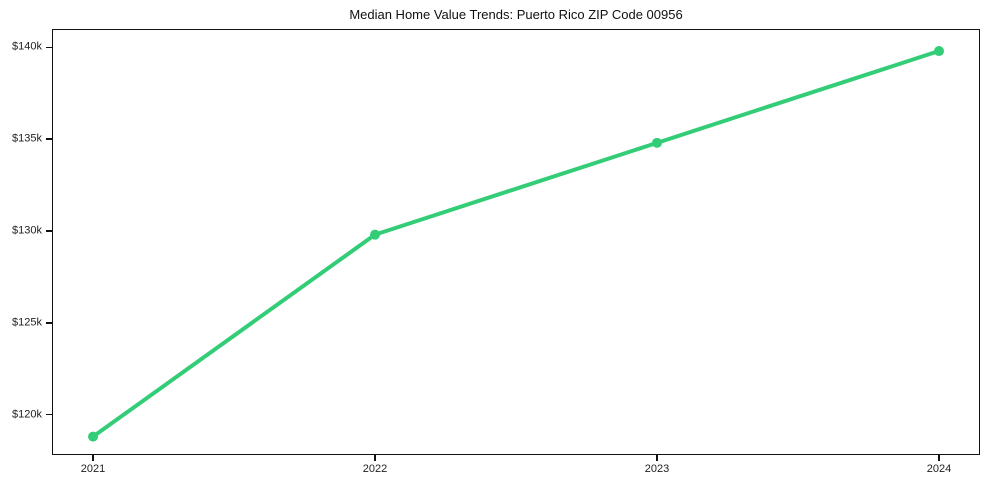 The width and height of the screenshot is (990, 490). What do you see at coordinates (657, 469) in the screenshot?
I see `x-tick-label: 2023` at bounding box center [657, 469].